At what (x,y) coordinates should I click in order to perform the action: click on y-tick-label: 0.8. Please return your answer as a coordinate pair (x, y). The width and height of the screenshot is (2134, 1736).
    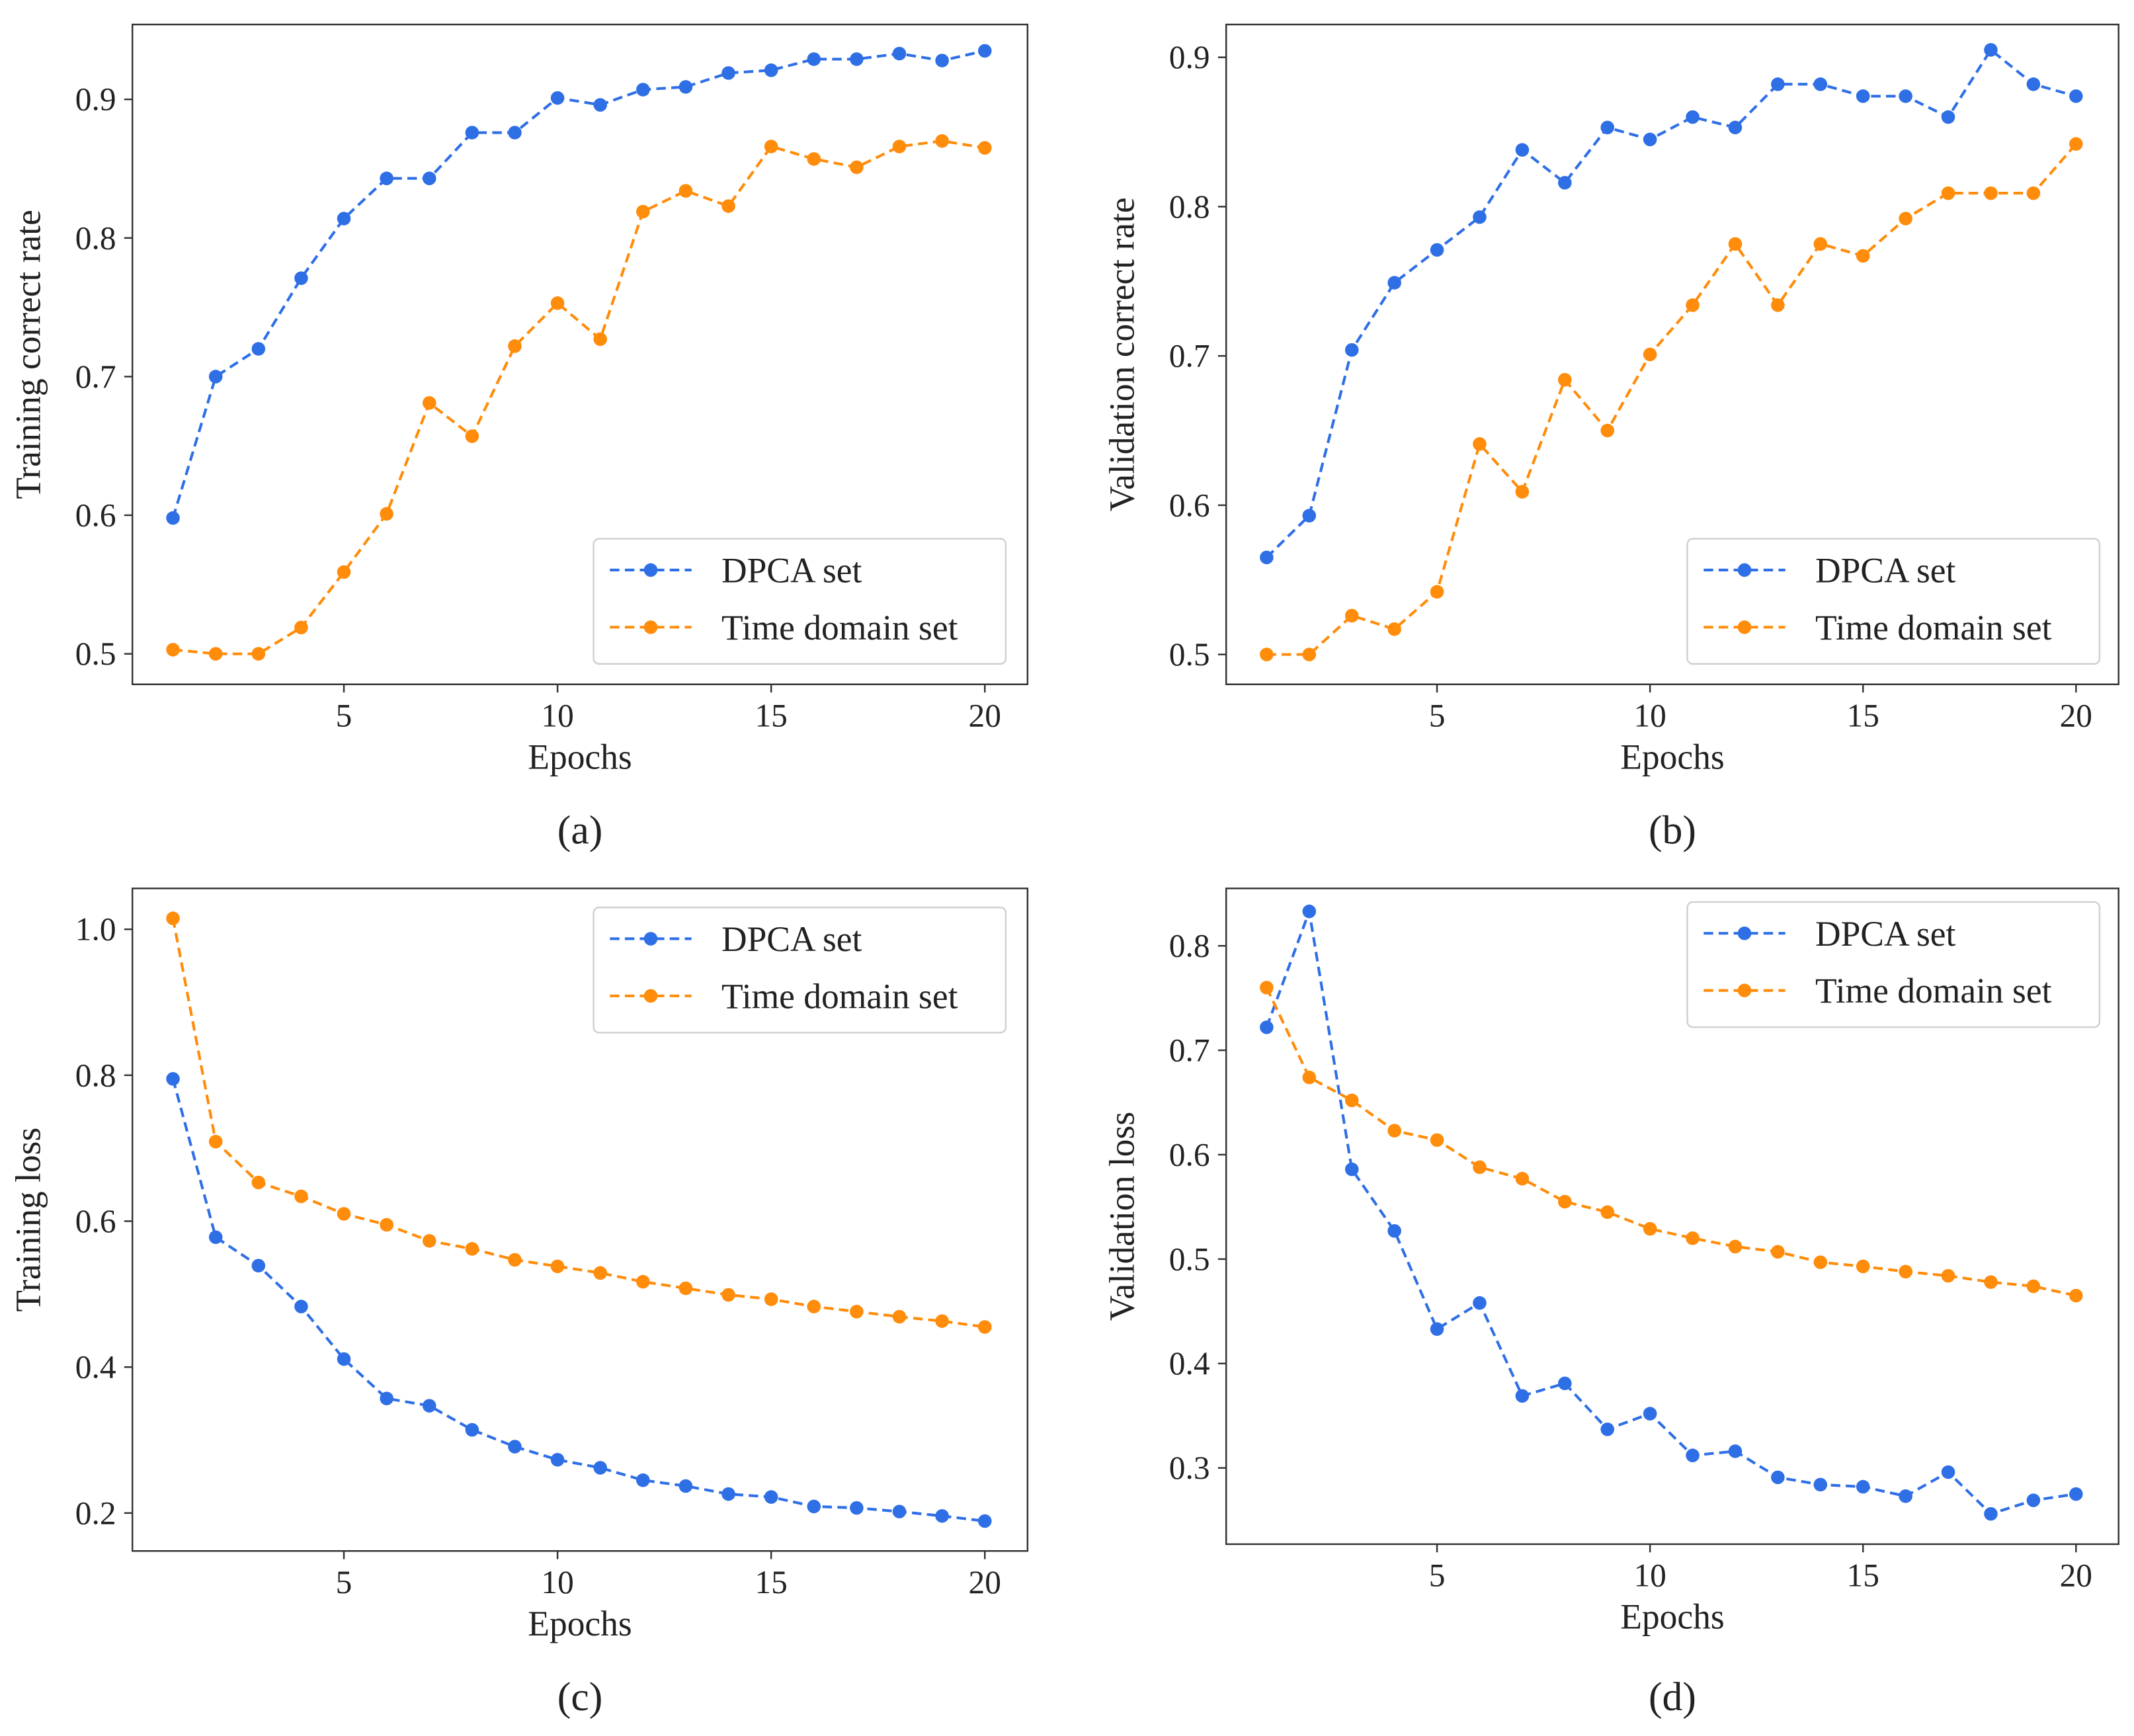
    Looking at the image, I should click on (1189, 946).